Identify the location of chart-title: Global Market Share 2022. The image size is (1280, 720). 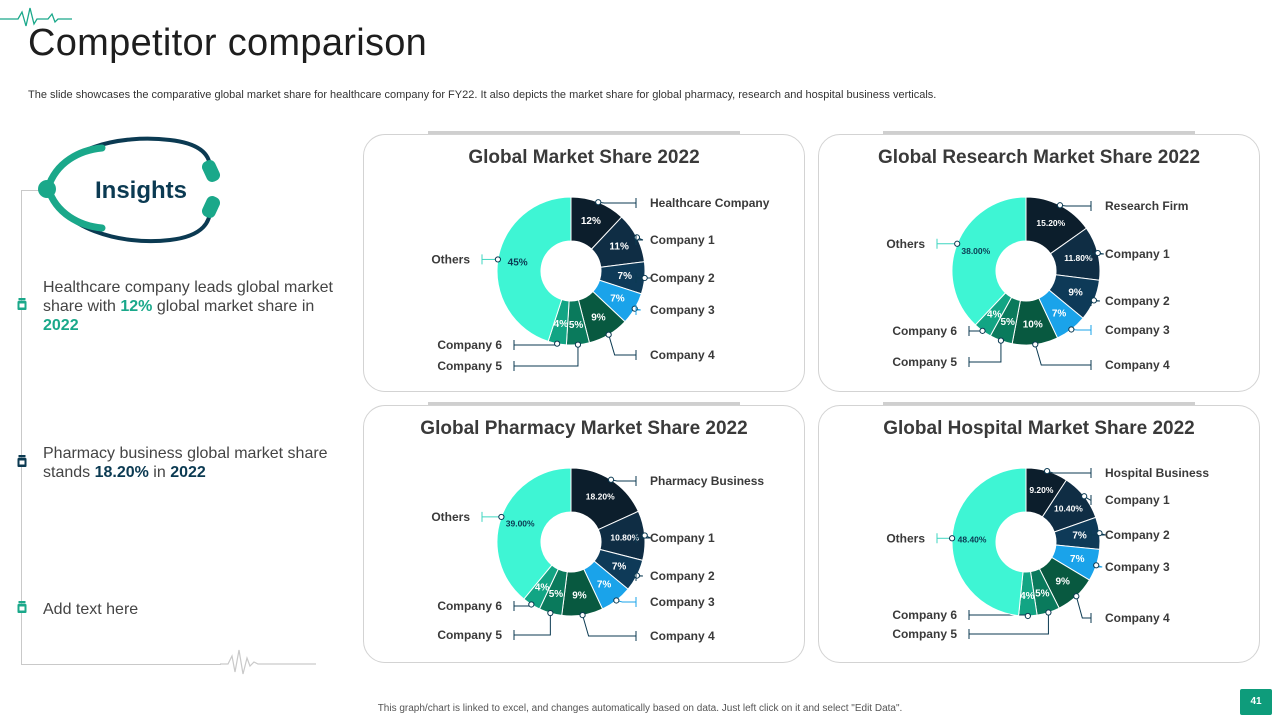
(584, 157).